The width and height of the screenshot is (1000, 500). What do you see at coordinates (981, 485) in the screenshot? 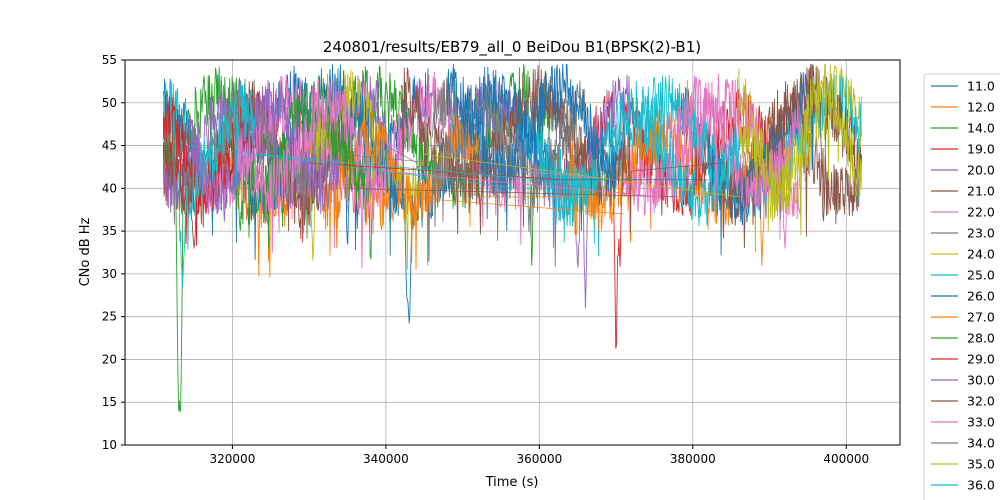
I see `legend-label: 36.0` at bounding box center [981, 485].